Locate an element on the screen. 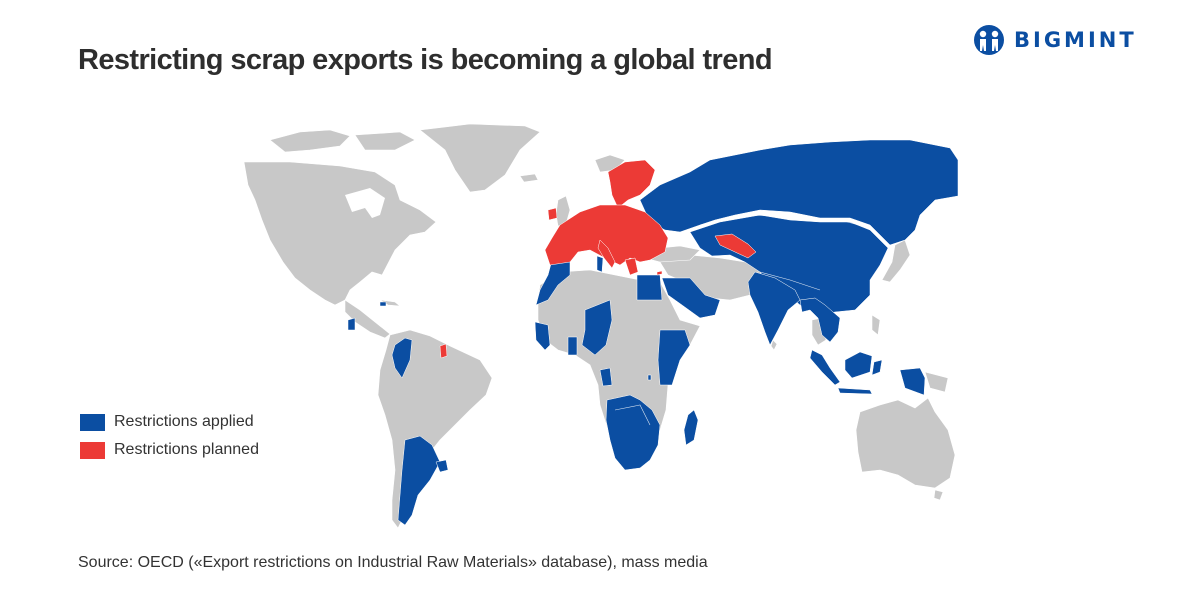 The height and width of the screenshot is (600, 1200). brand-logo: BIGMINT is located at coordinates (1054, 40).